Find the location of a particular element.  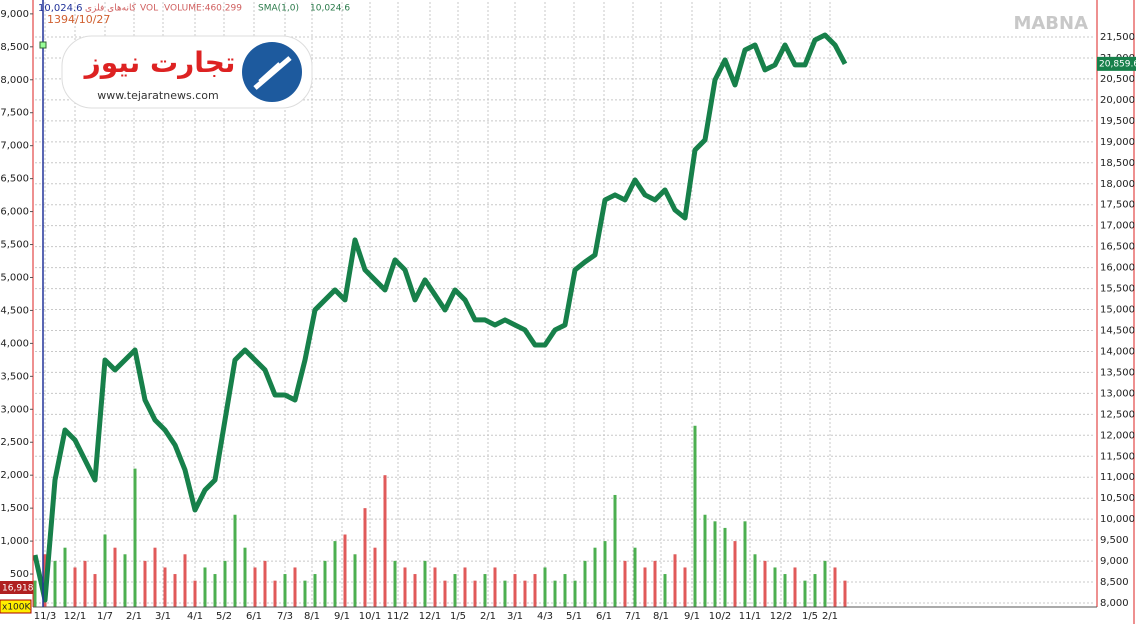

x-tick-label: 5/1 is located at coordinates (574, 616).